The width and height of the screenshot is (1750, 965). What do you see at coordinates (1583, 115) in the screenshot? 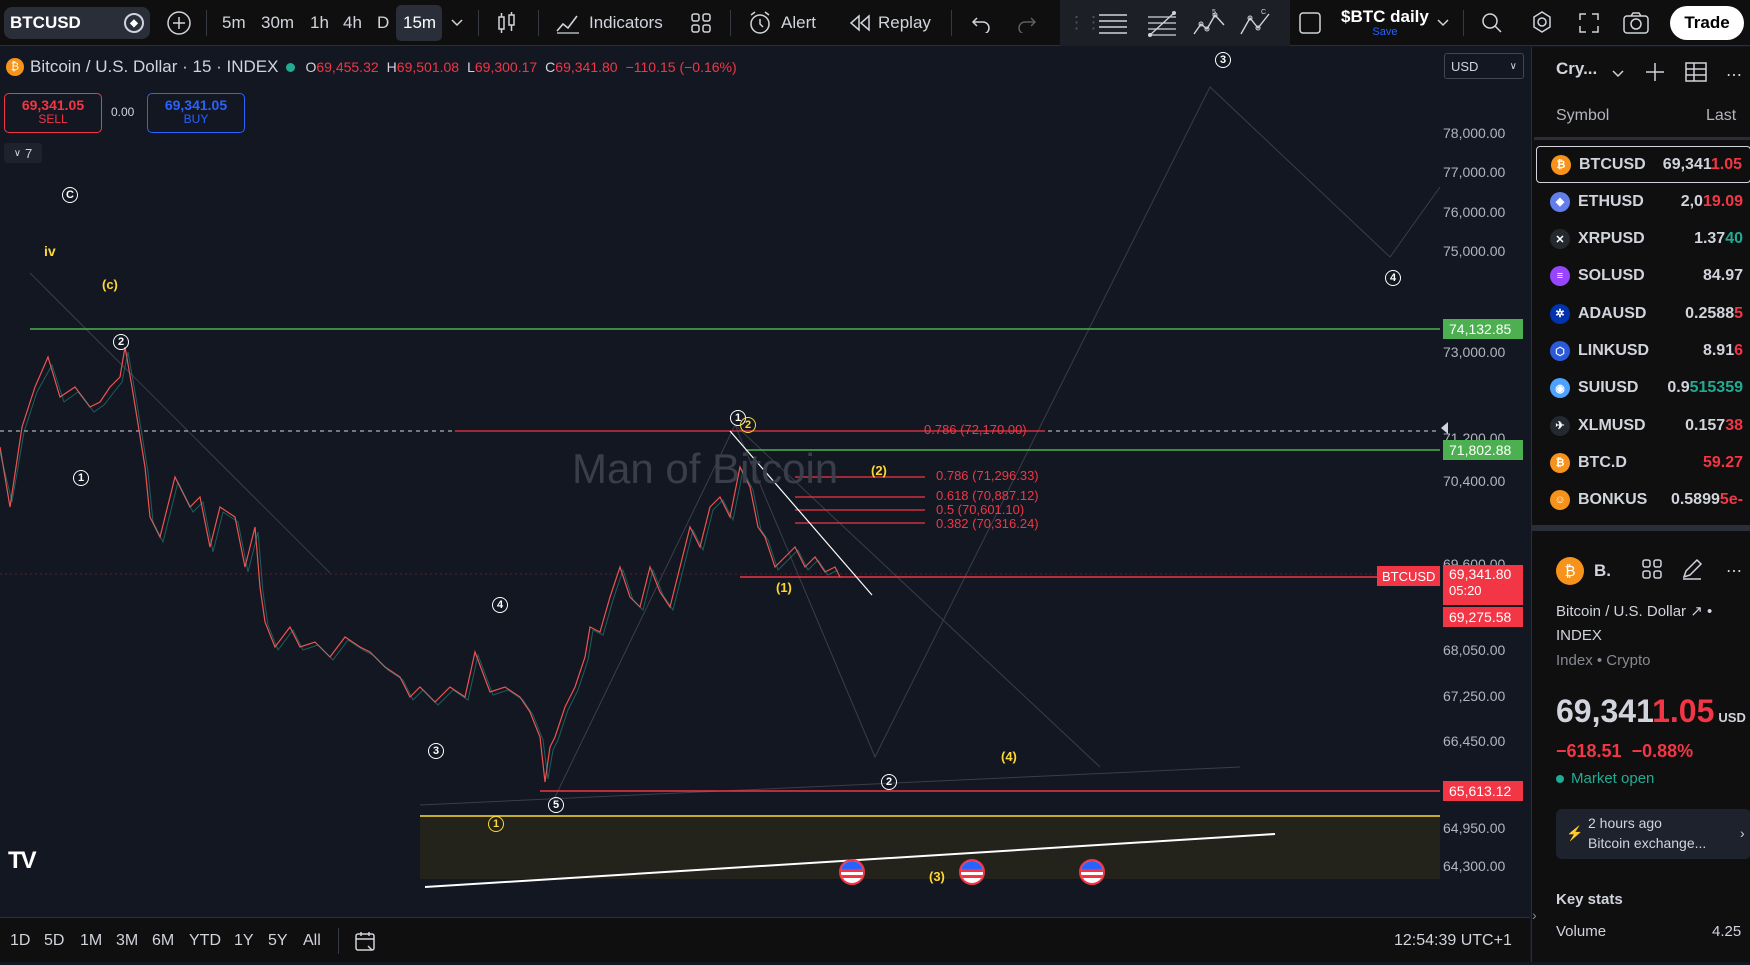
I see `col-symbol: Symbol` at bounding box center [1583, 115].